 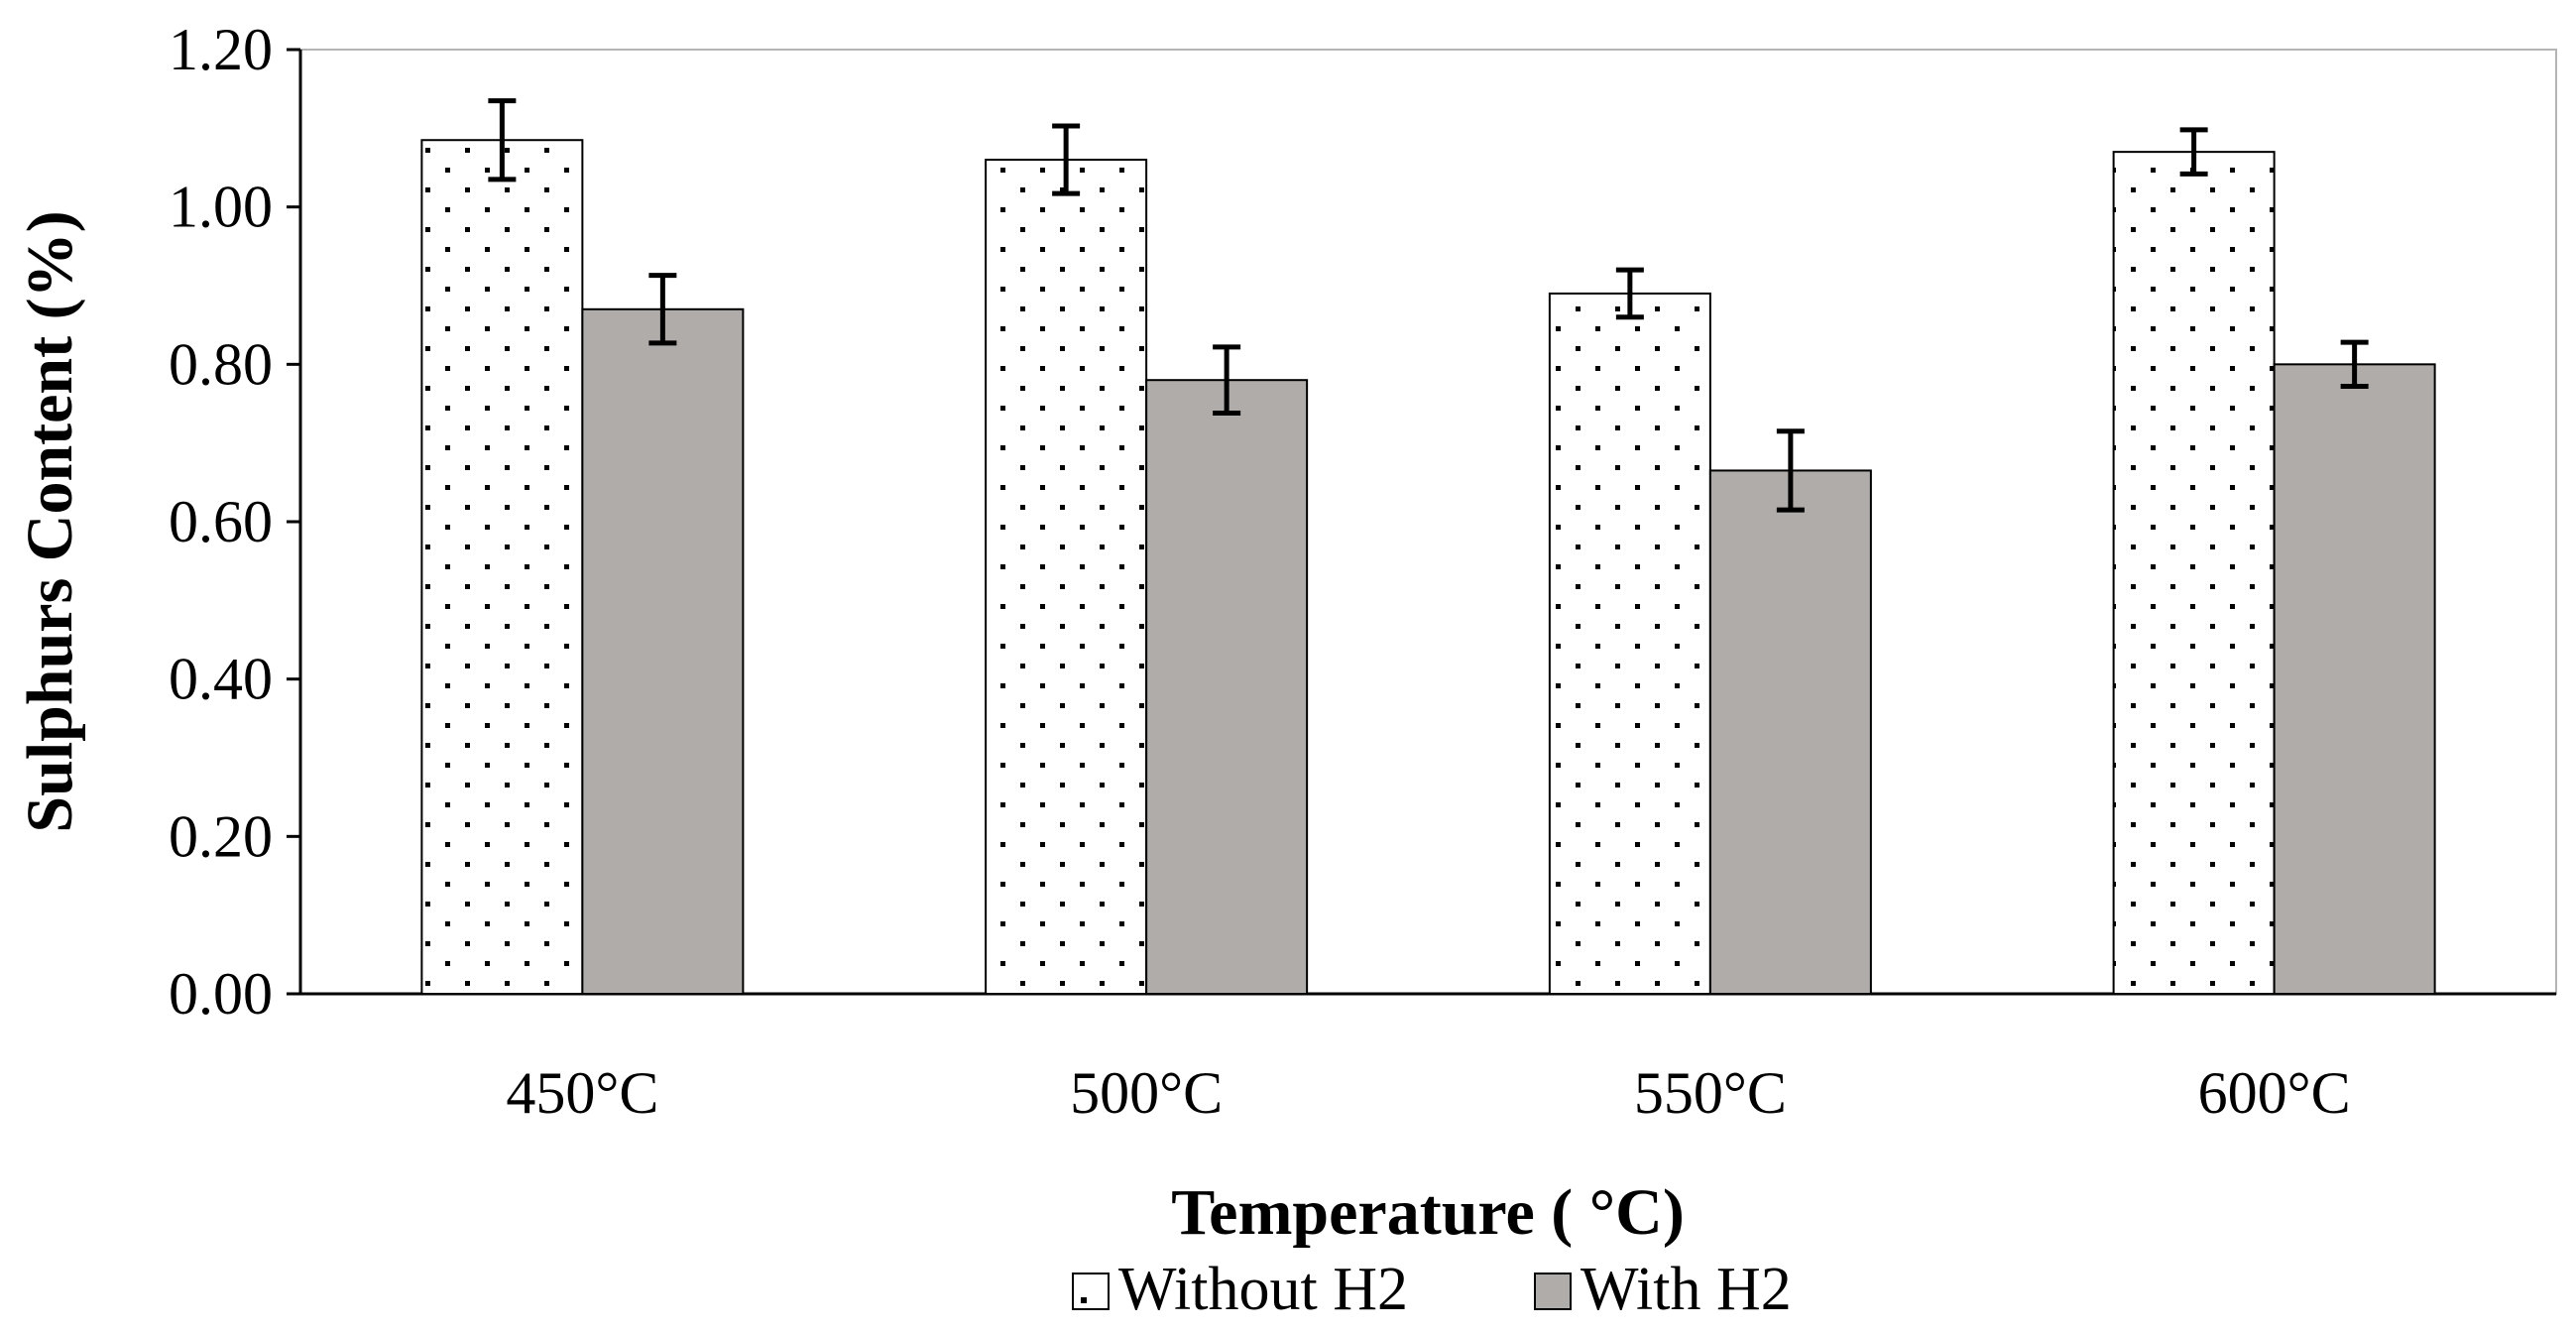 I want to click on x-axis-category-labels: 450°C 500°C 550°C 600°C, so click(x=1428, y=1093).